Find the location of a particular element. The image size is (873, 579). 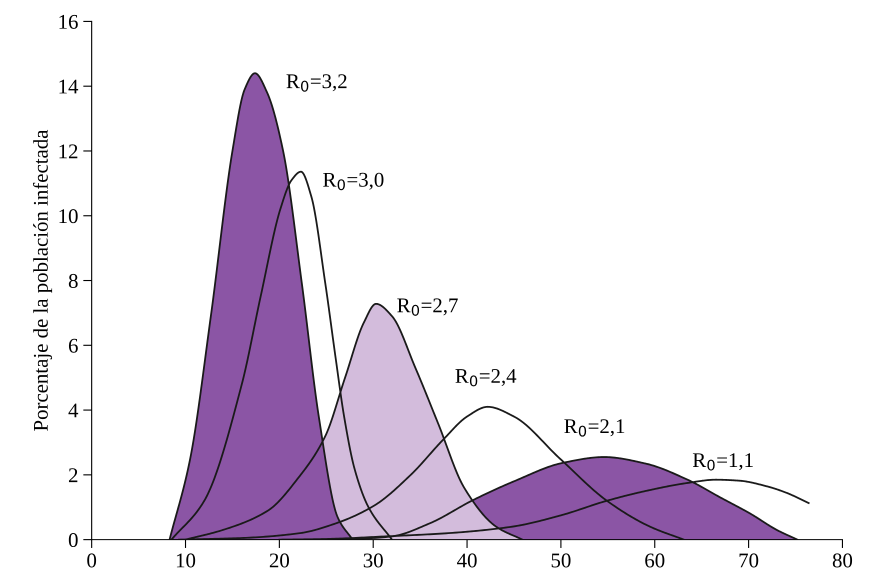

y-tick-label: 16 is located at coordinates (68, 21).